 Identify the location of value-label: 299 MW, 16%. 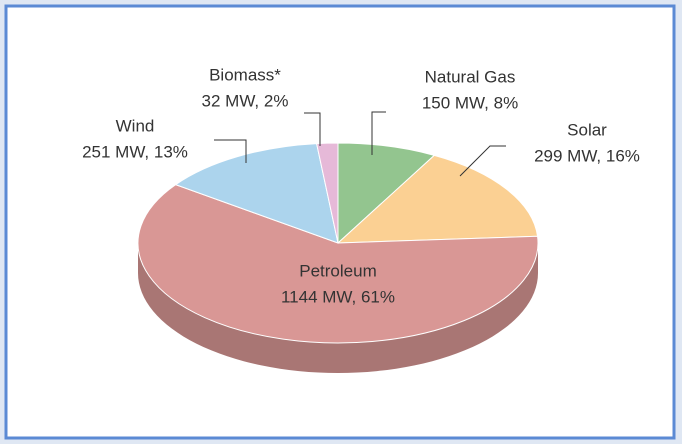
(587, 155).